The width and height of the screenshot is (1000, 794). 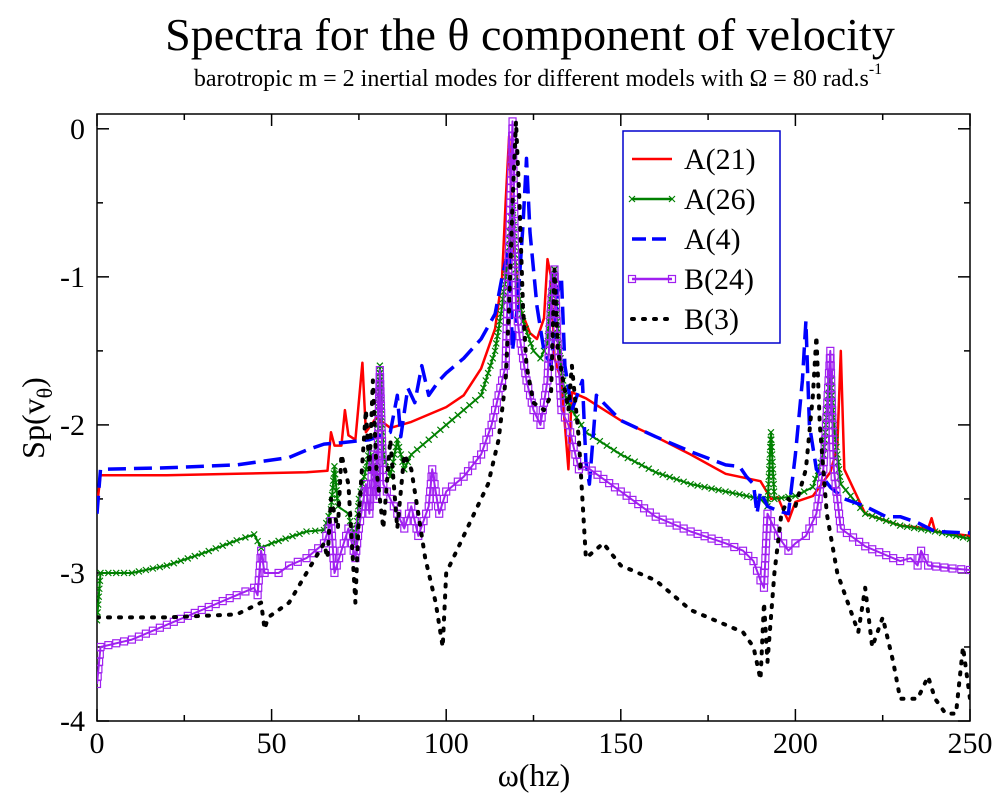 I want to click on y-axis-label-close: ), so click(x=33, y=382).